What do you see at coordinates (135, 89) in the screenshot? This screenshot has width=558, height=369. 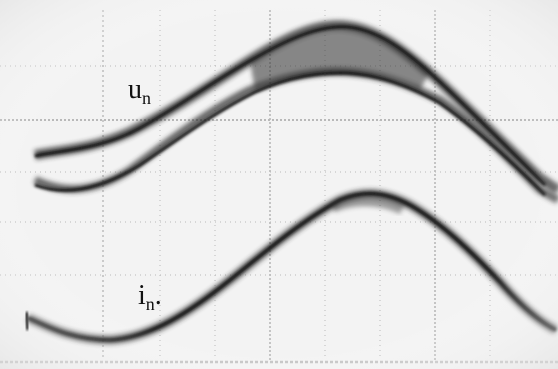 I see `trace-label-u-name: u` at bounding box center [135, 89].